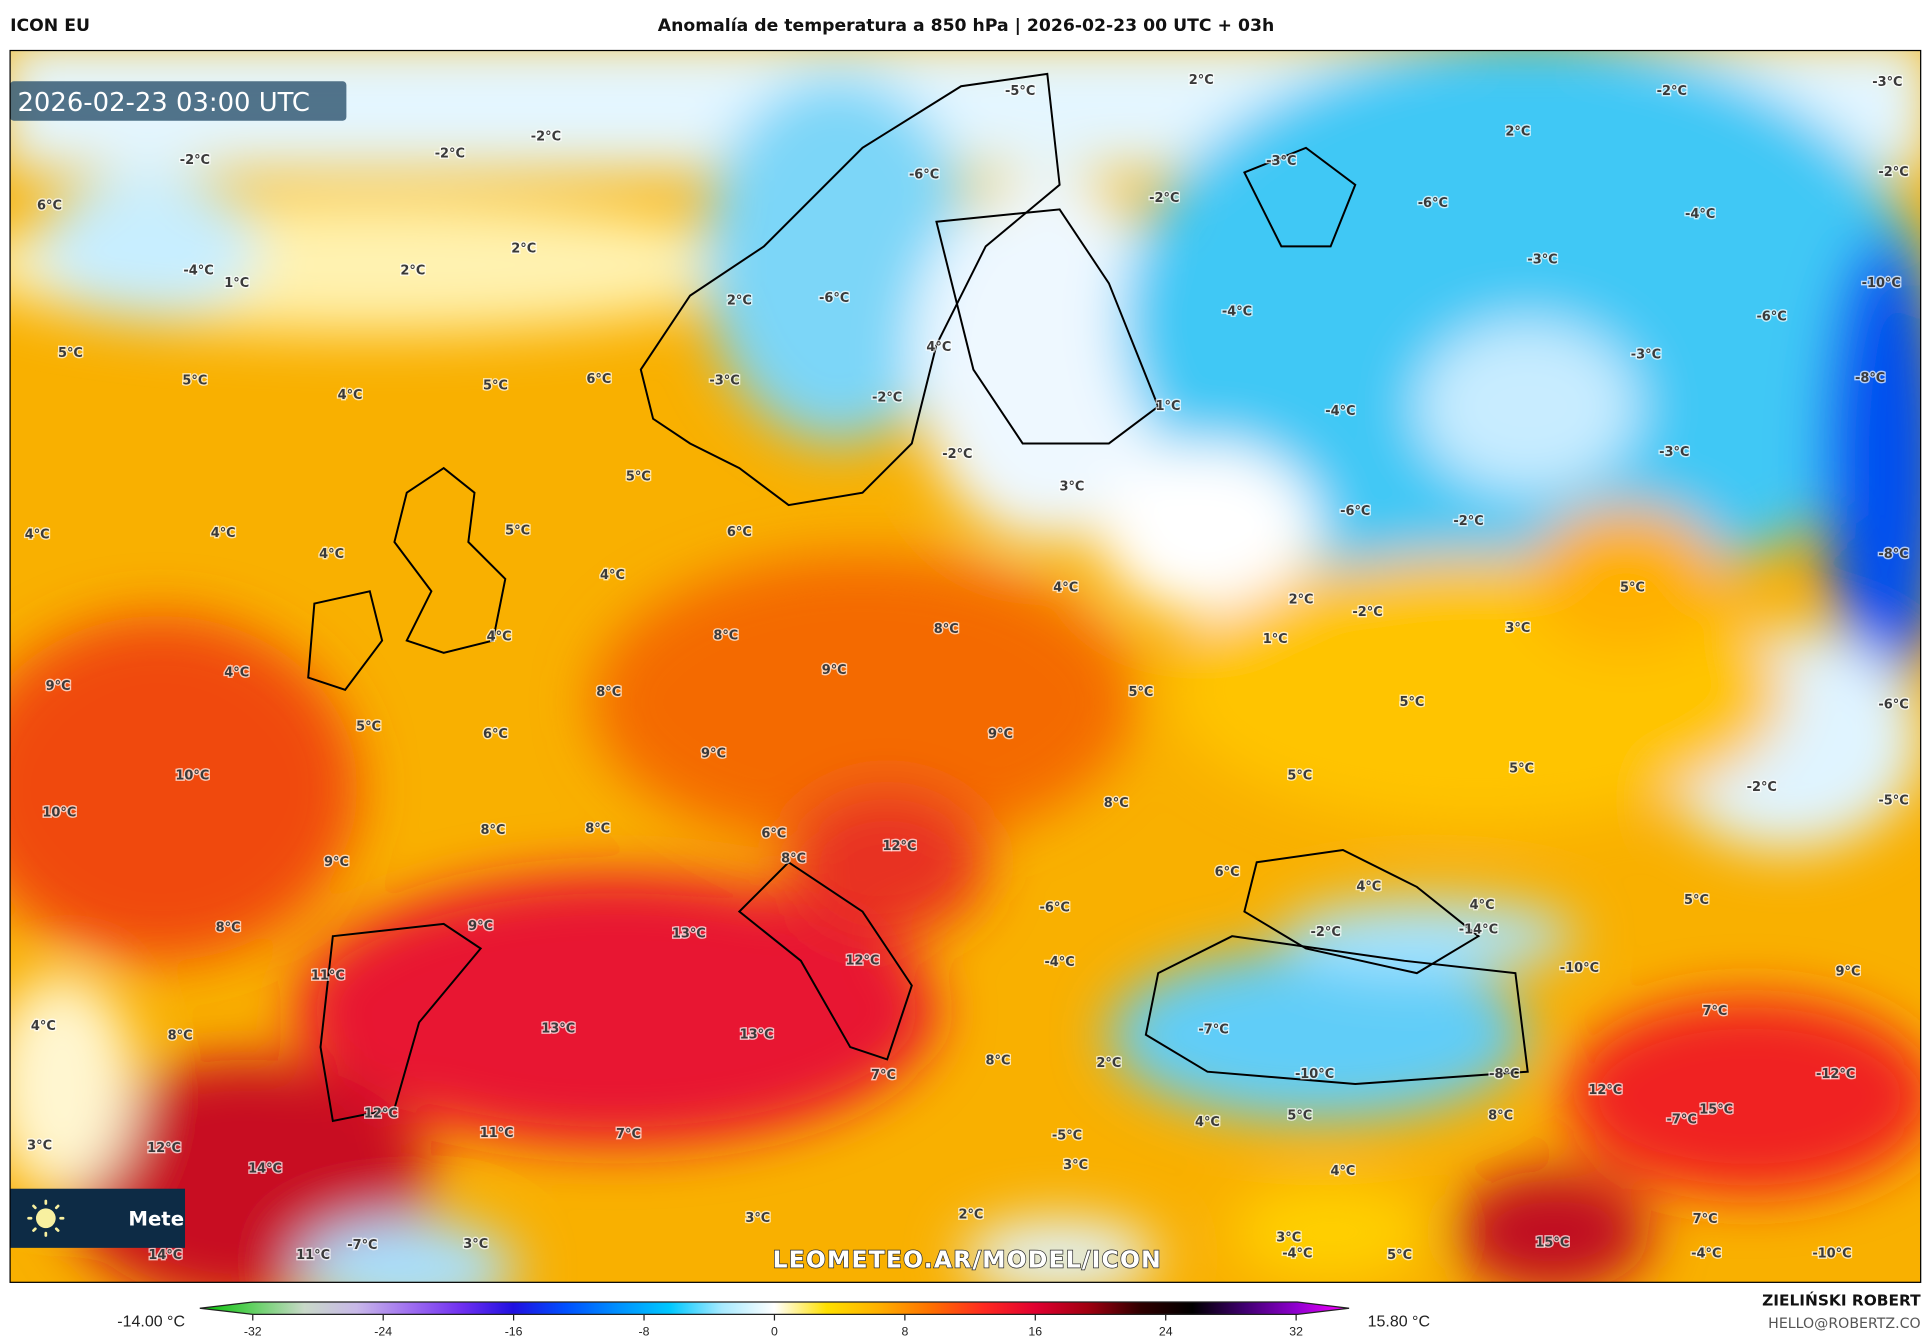  Describe the element at coordinates (773, 1319) in the screenshot. I see `colorbar: -32 -24 -16 -8 0 8 16 24 32 -14.00 °C 15.80 °C` at that location.